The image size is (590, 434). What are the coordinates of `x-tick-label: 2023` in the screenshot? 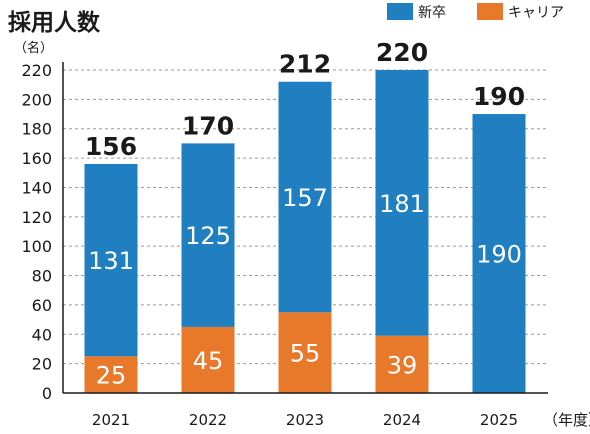 It's located at (305, 420).